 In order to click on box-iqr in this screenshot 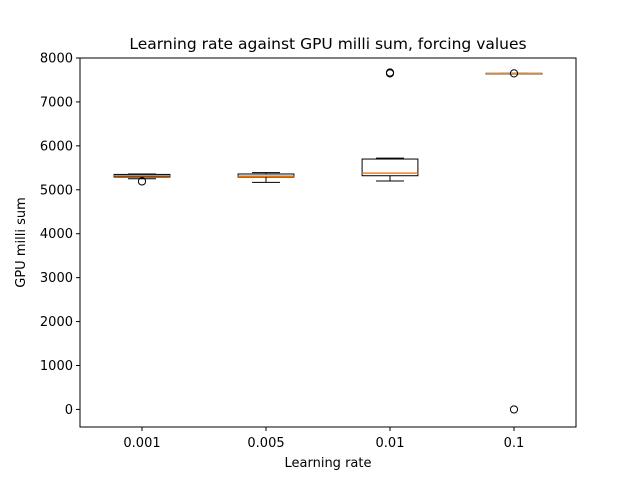, I will do `click(390, 167)`.